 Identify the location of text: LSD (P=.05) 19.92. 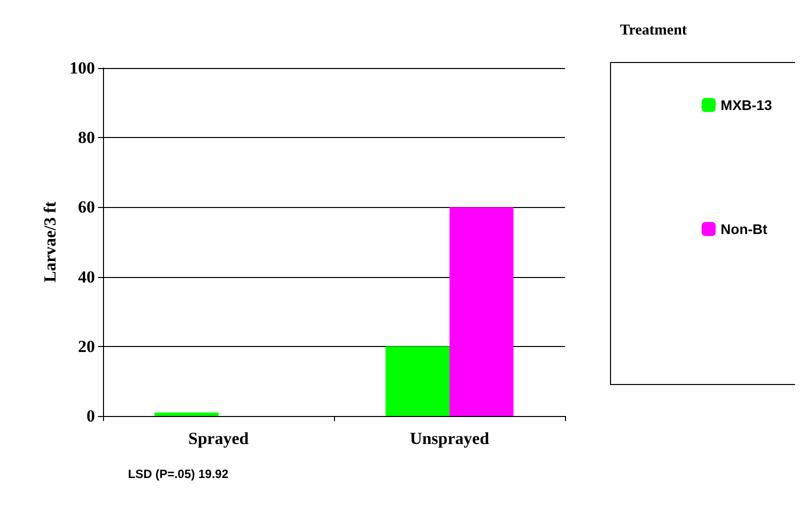
(178, 474).